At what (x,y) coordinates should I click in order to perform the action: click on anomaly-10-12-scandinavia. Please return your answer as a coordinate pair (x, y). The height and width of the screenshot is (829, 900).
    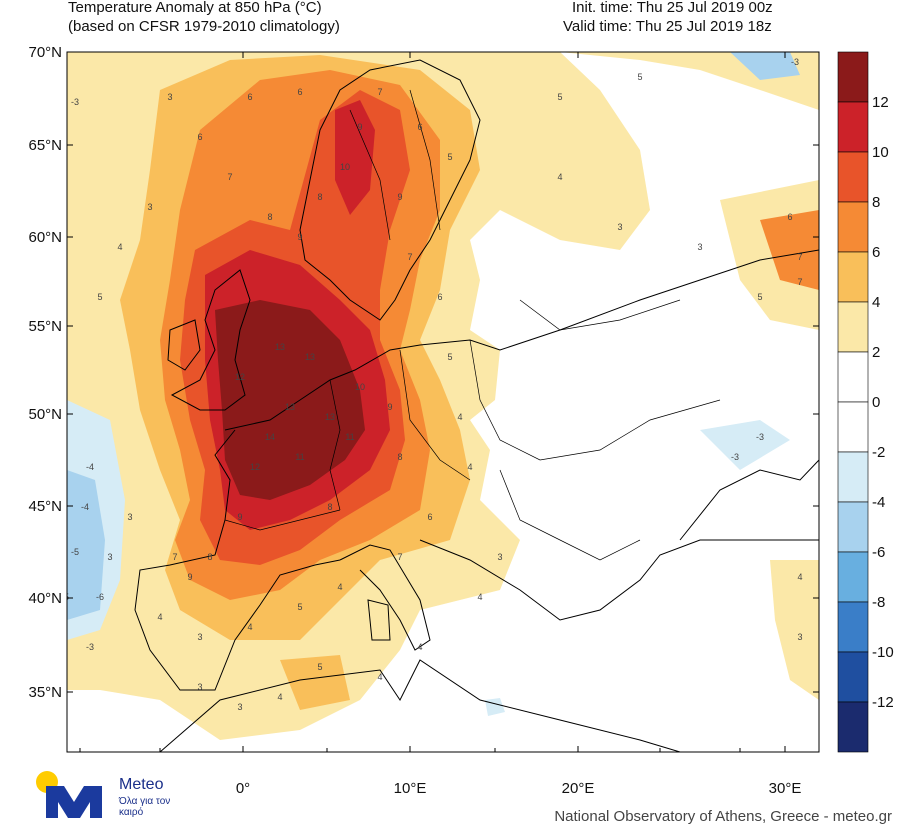
    Looking at the image, I should click on (355, 157).